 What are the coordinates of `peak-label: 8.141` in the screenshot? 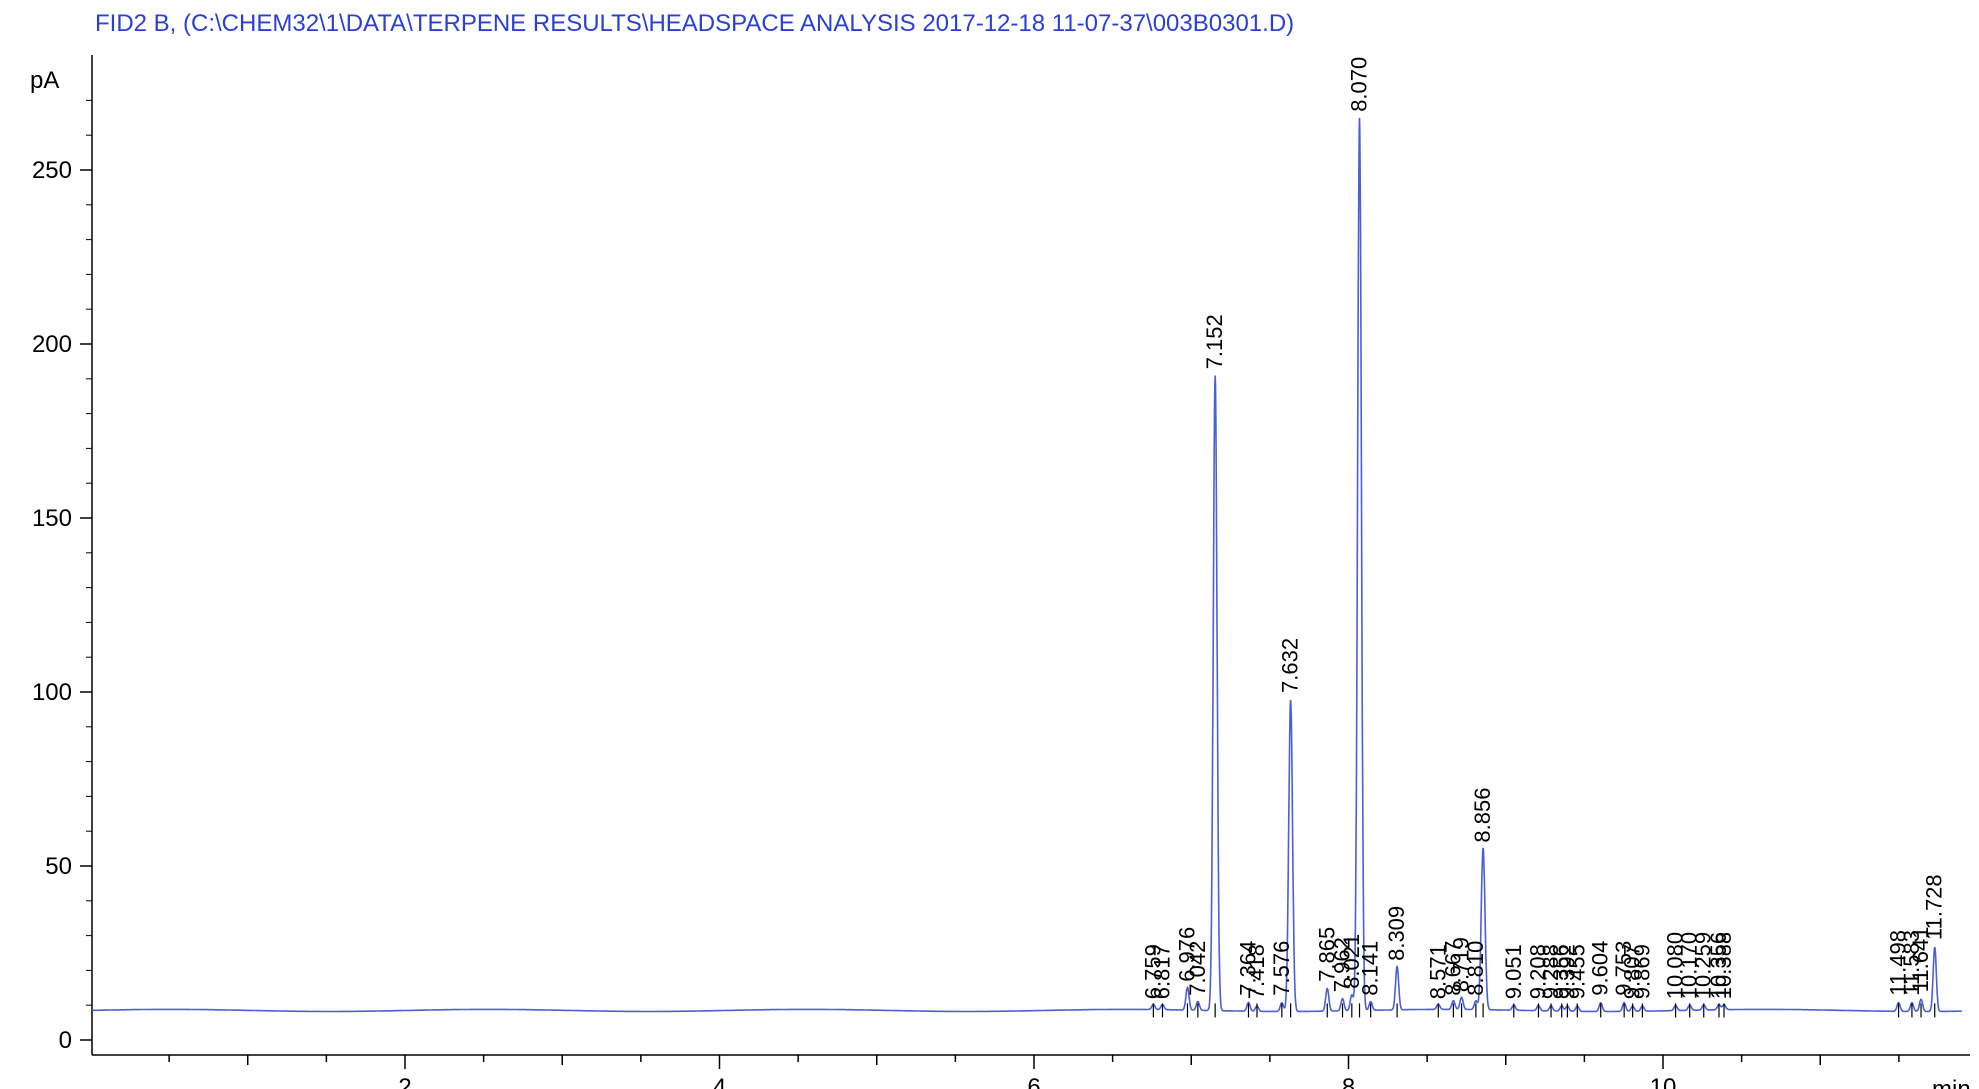 It's located at (1370, 968).